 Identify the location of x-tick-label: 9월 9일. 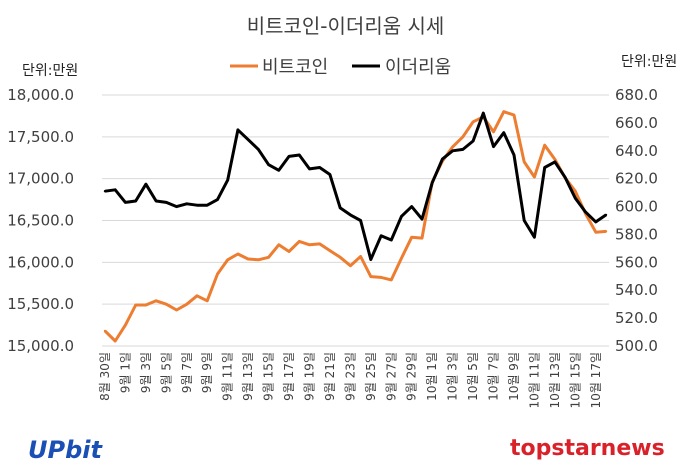
(207, 372).